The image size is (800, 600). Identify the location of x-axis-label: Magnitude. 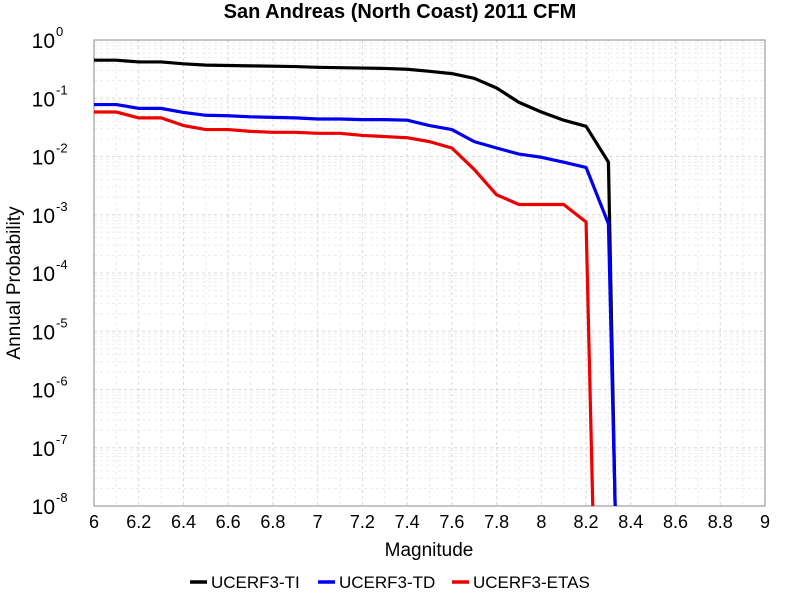
(429, 550).